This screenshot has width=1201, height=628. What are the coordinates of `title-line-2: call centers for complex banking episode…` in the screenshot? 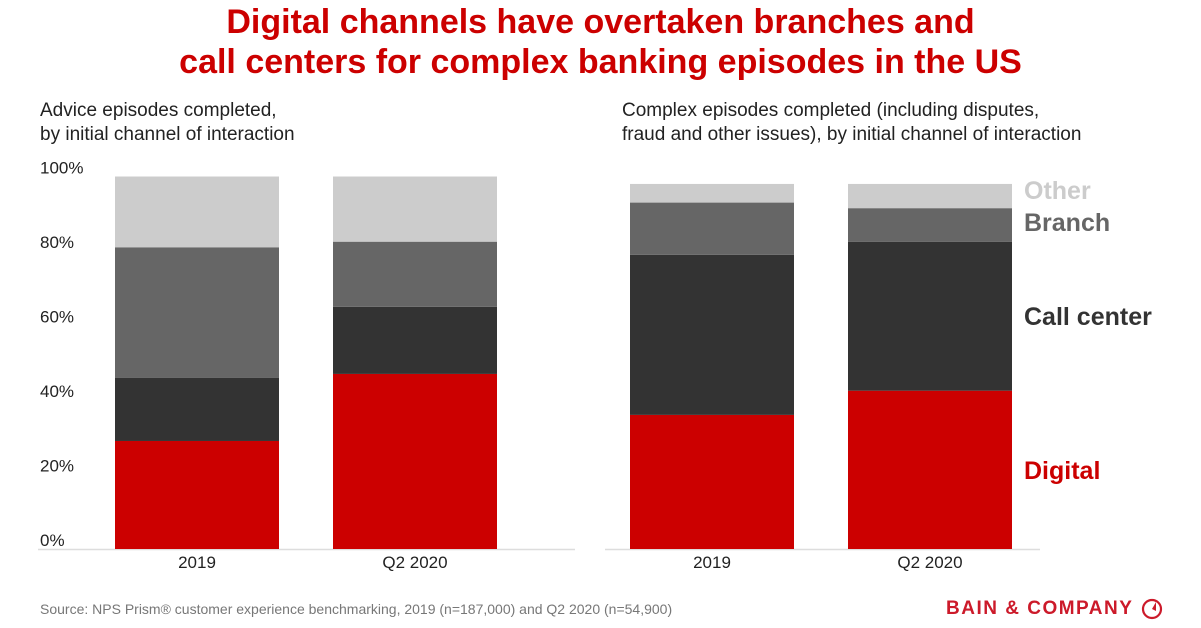 It's located at (600, 62).